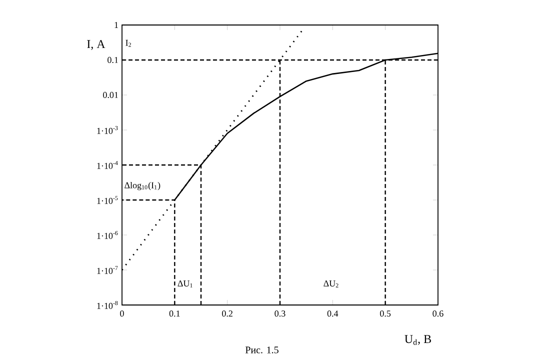 The image size is (558, 362). Describe the element at coordinates (331, 284) in the screenshot. I see `annotation: ΔU$_{2}$` at that location.